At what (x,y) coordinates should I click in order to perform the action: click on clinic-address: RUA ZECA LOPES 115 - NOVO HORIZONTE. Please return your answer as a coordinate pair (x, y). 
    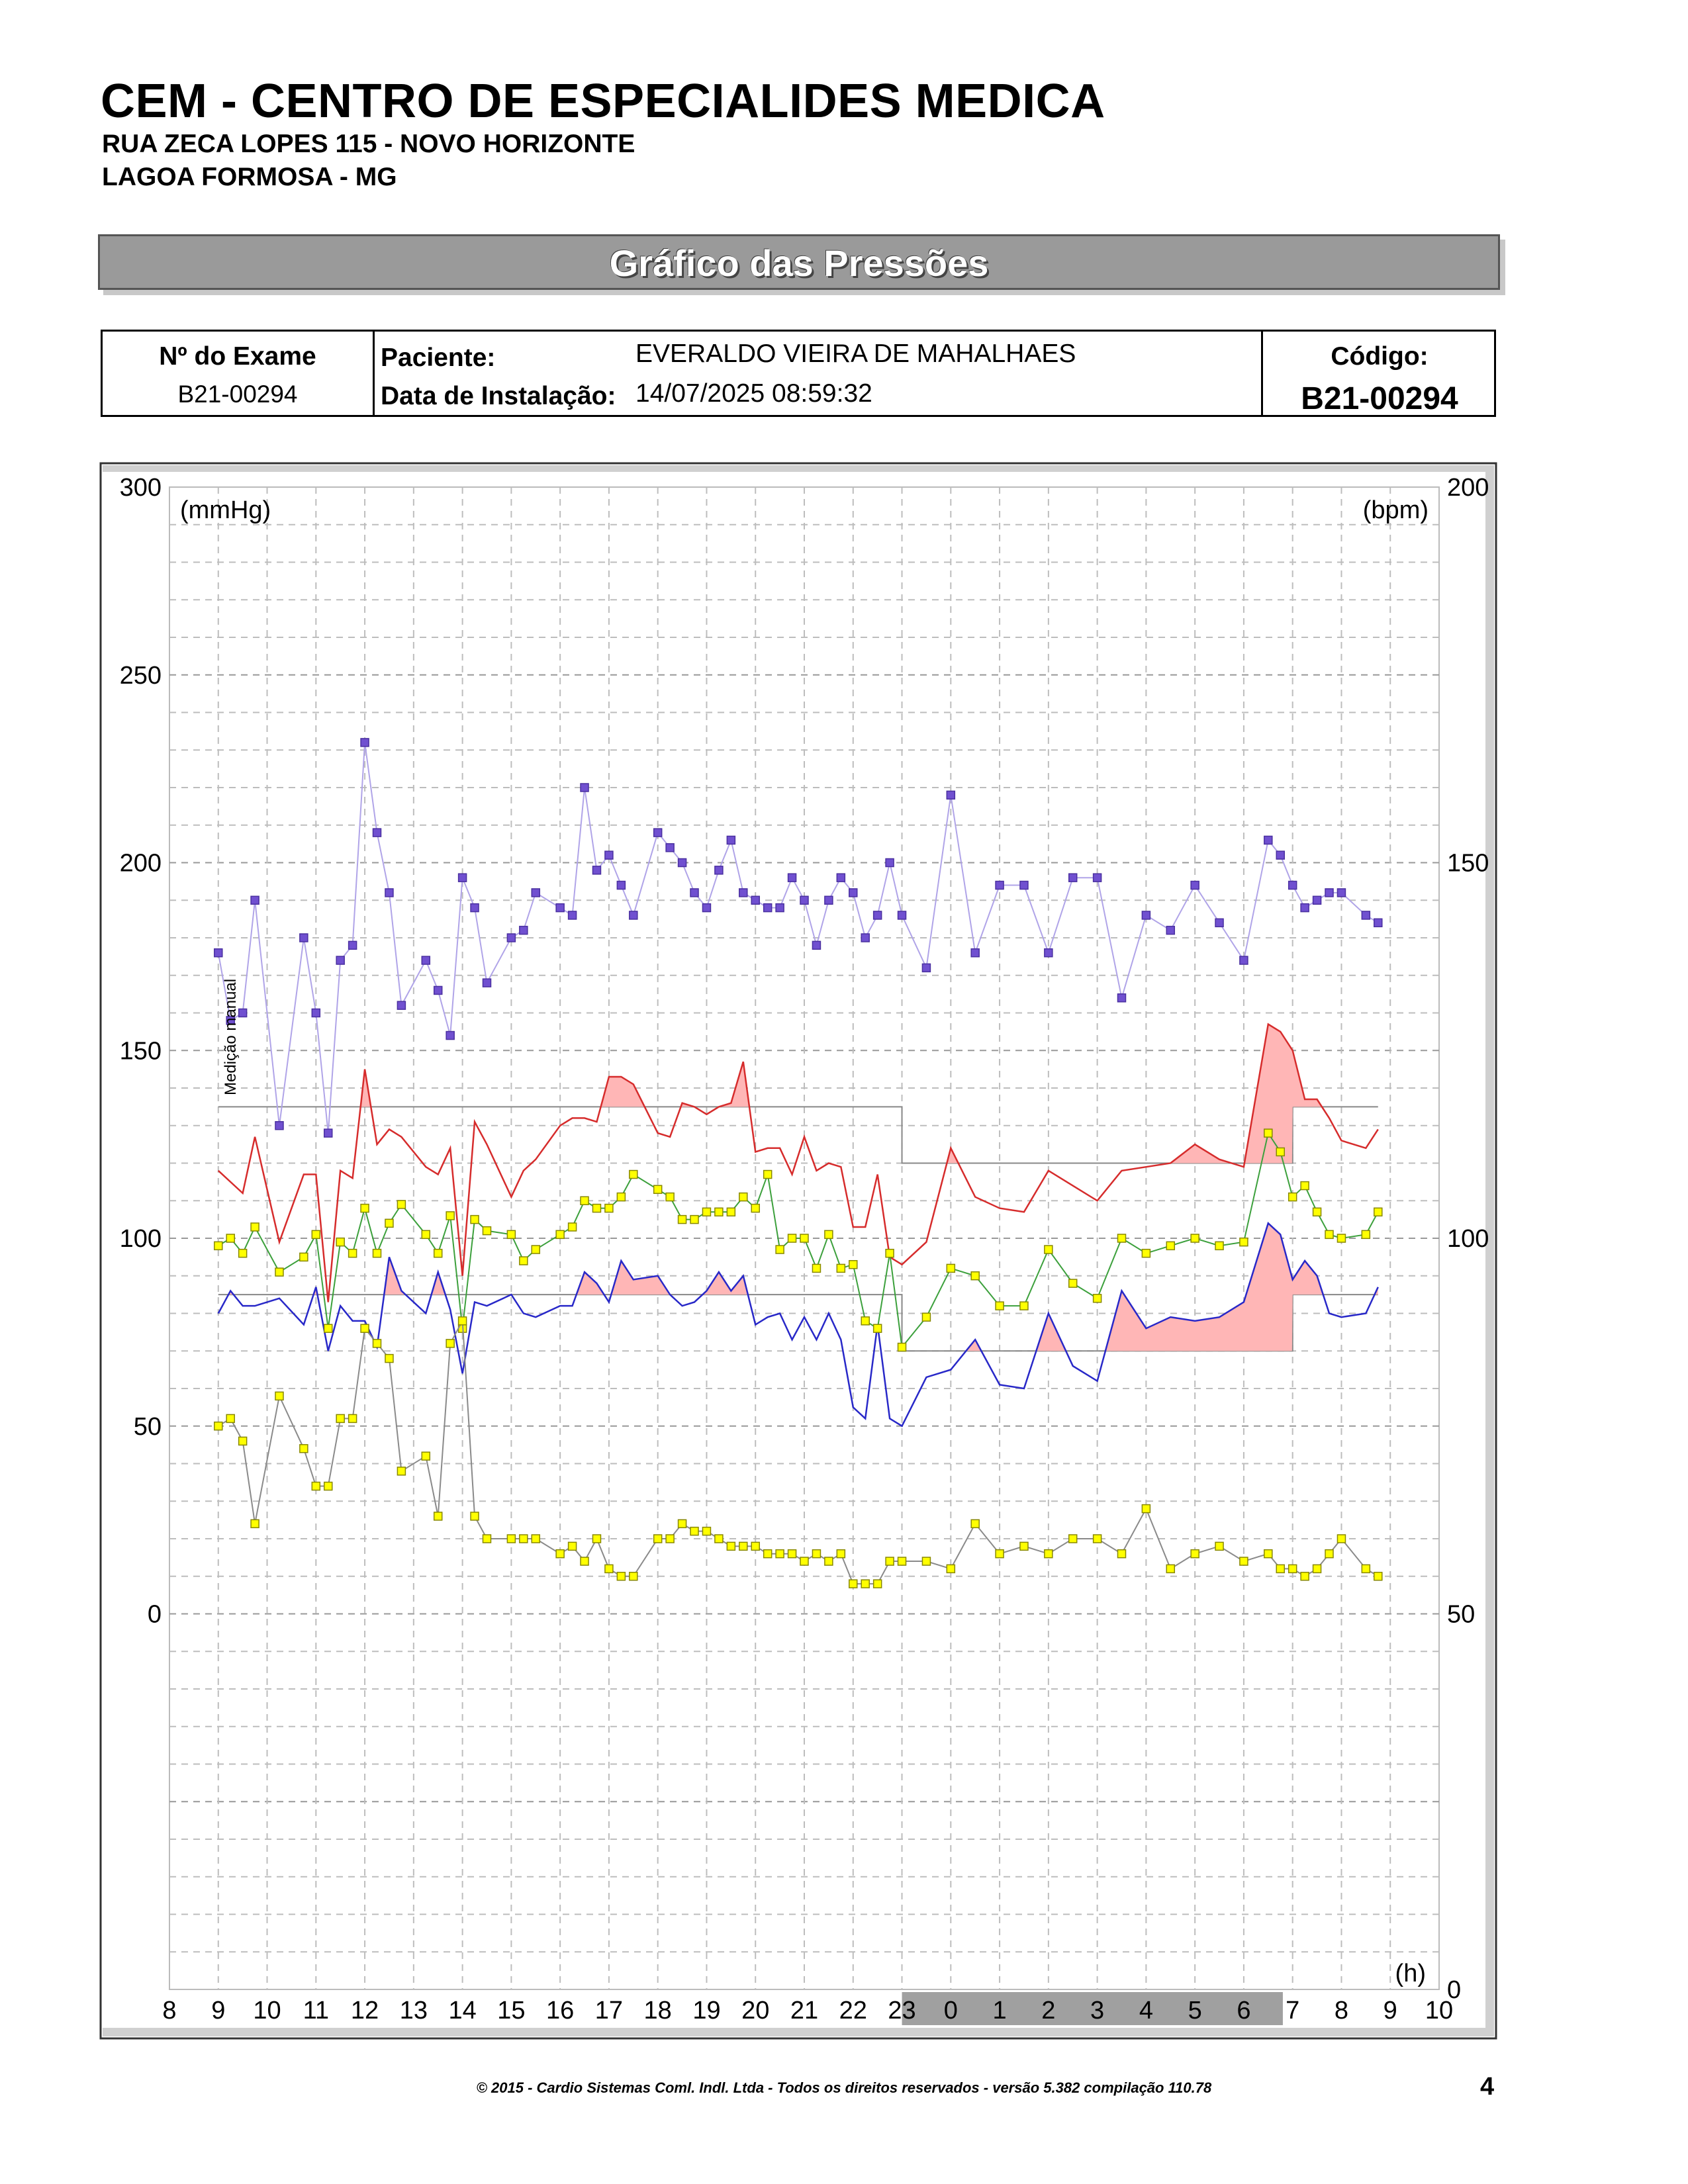
    Looking at the image, I should click on (368, 144).